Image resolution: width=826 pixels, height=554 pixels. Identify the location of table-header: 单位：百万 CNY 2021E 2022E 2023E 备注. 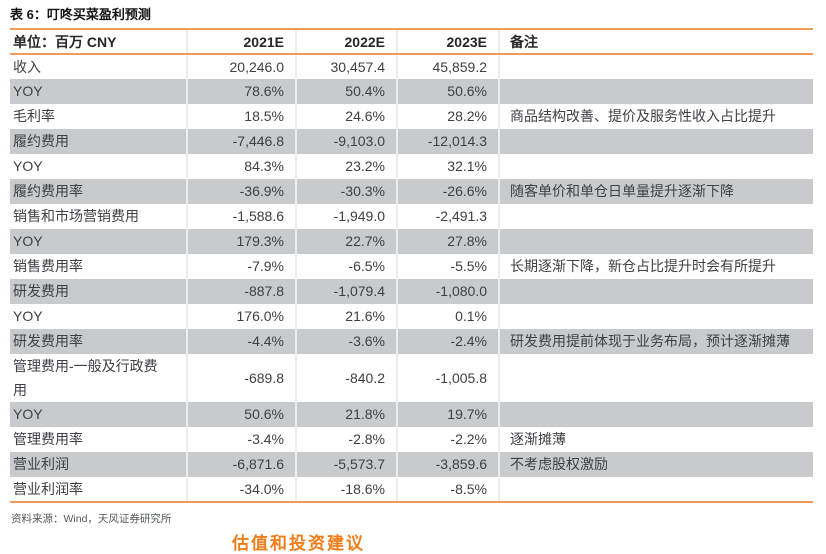
(411, 41).